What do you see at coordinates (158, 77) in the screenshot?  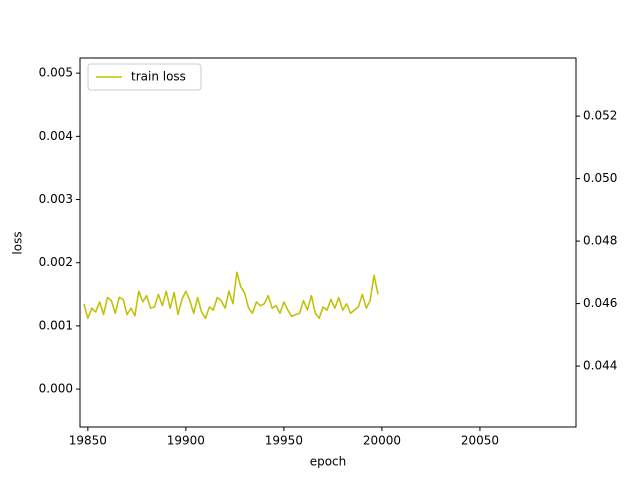 I see `legend-label: train loss` at bounding box center [158, 77].